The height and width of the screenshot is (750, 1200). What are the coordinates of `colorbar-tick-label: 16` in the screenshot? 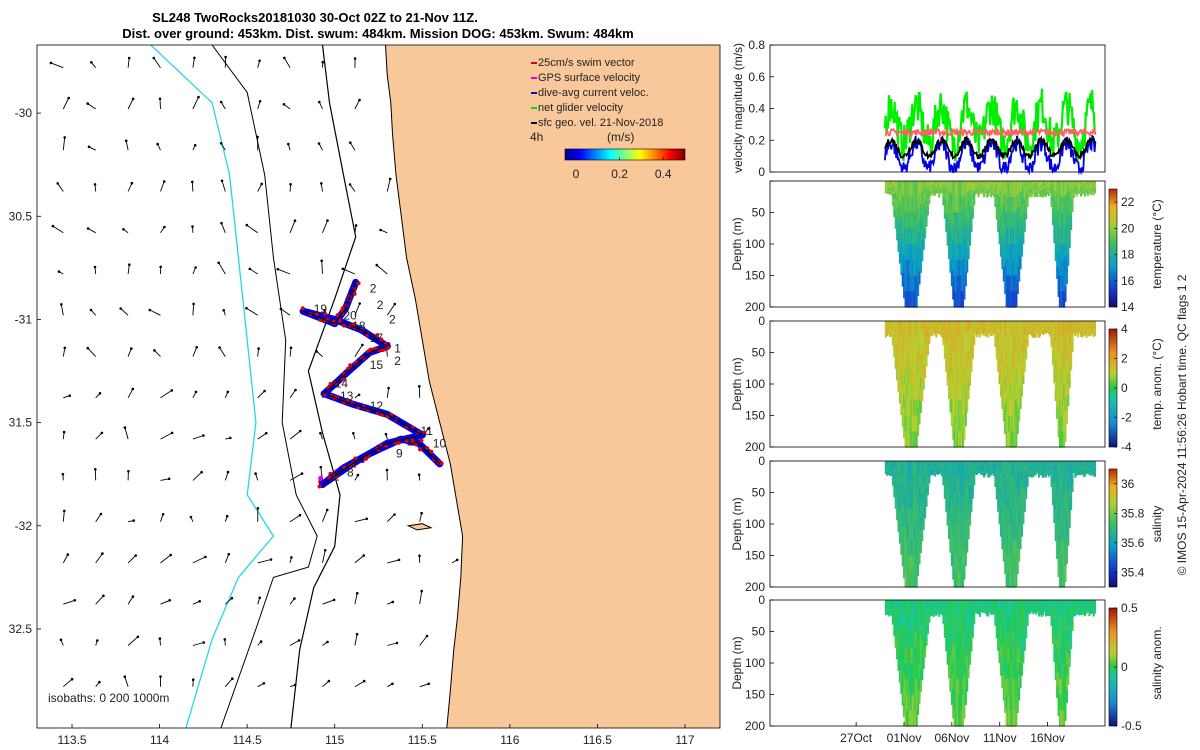 It's located at (1128, 281).